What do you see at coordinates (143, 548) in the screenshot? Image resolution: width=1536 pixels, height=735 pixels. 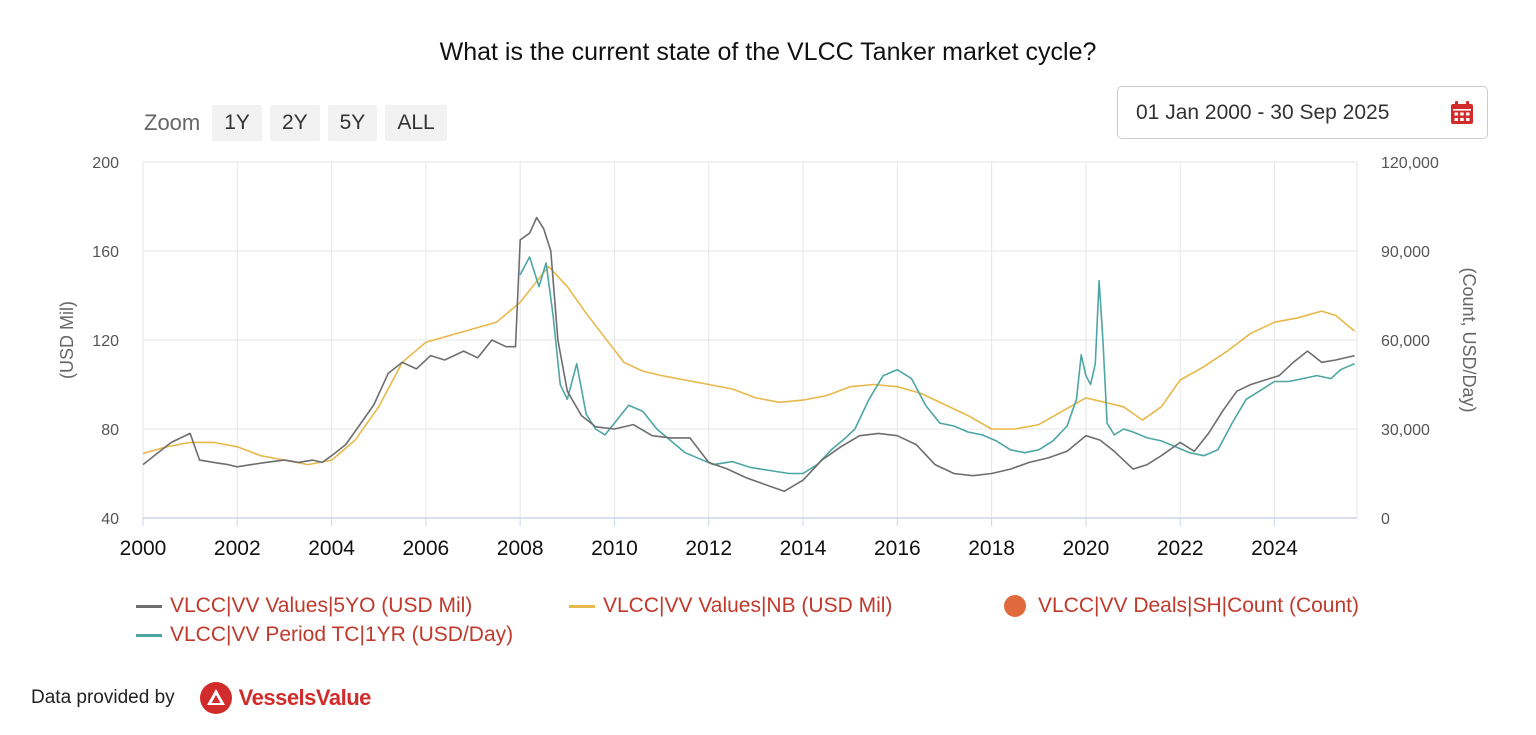 I see `x-tick-label: 2000` at bounding box center [143, 548].